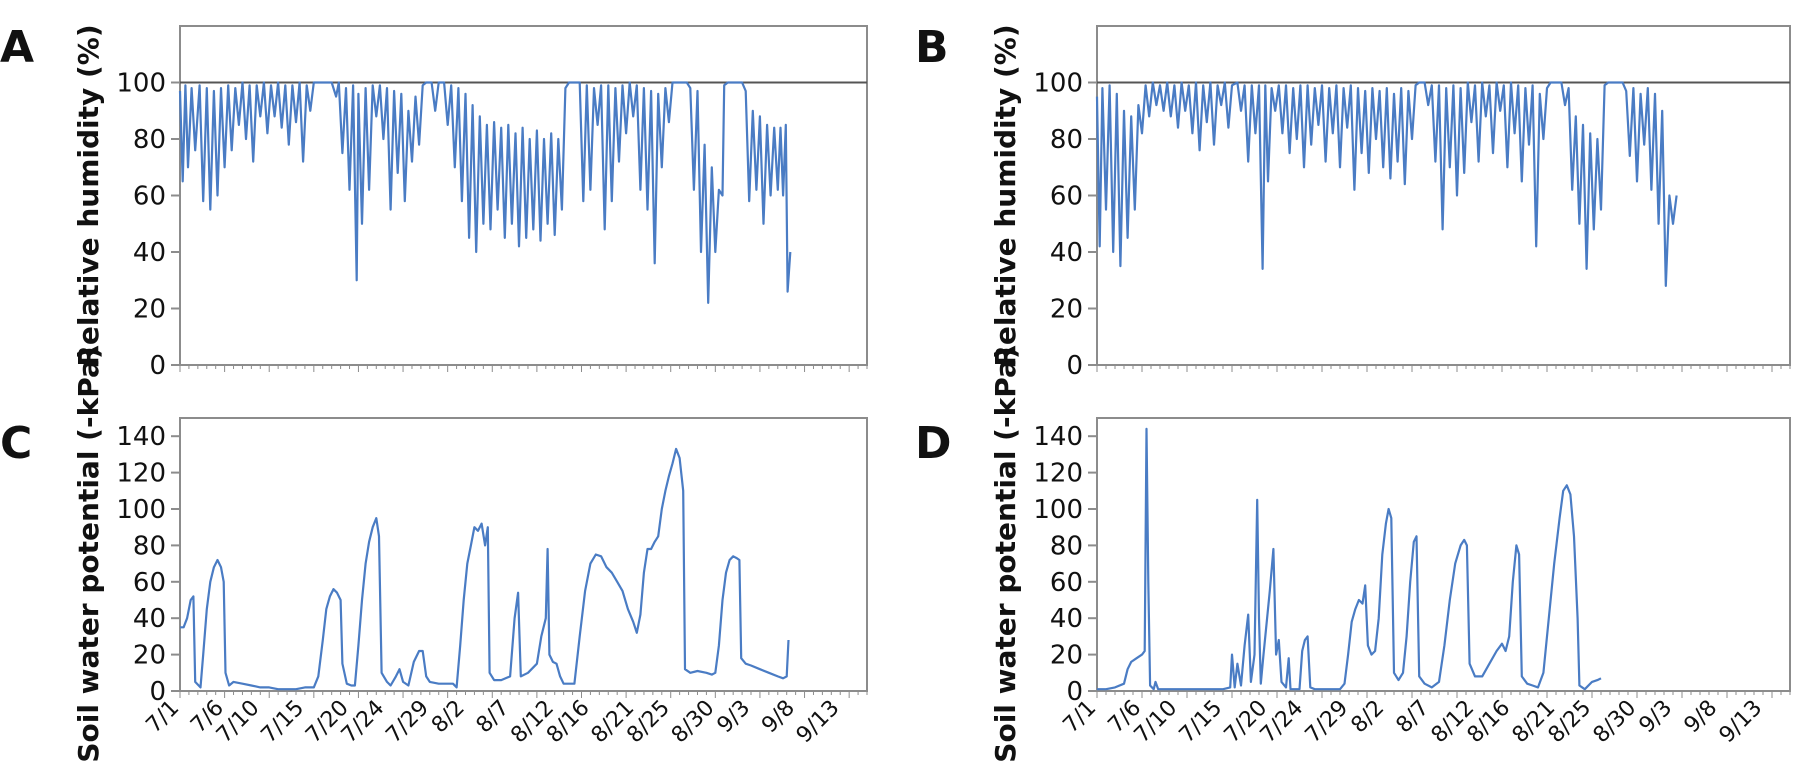 This screenshot has width=1797, height=780. Describe the element at coordinates (149, 656) in the screenshot. I see `panel-c-ytick-label: 20` at that location.